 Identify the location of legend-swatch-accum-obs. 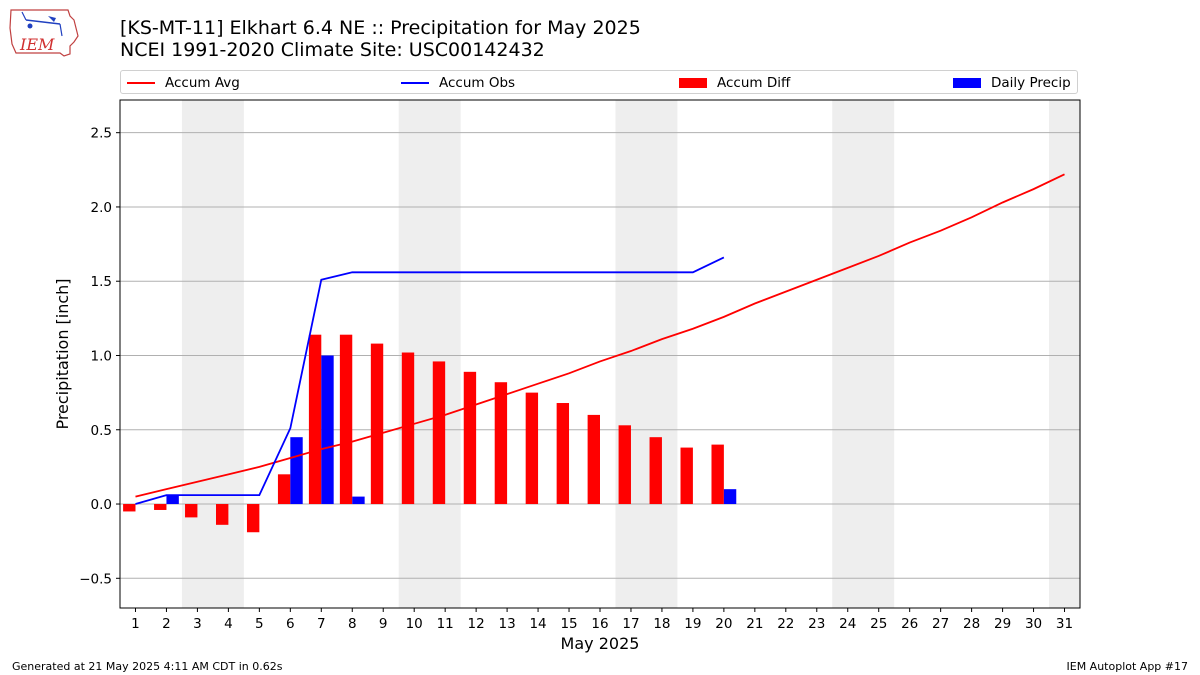
(415, 83).